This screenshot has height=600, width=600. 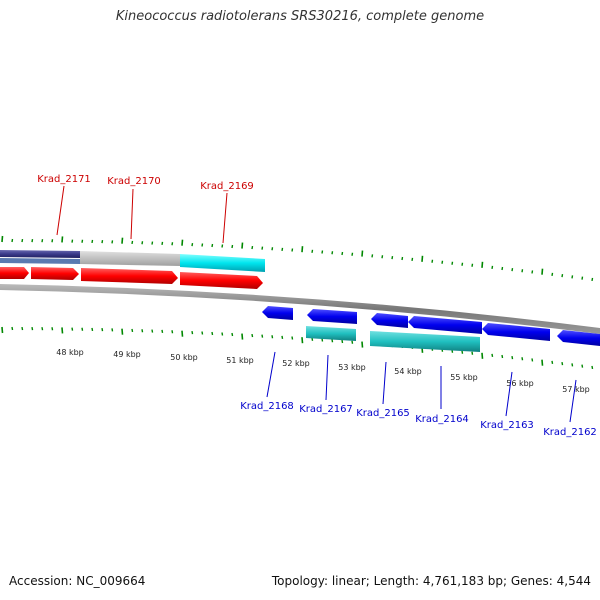 What do you see at coordinates (570, 432) in the screenshot?
I see `gene-label: Krad_2162` at bounding box center [570, 432].